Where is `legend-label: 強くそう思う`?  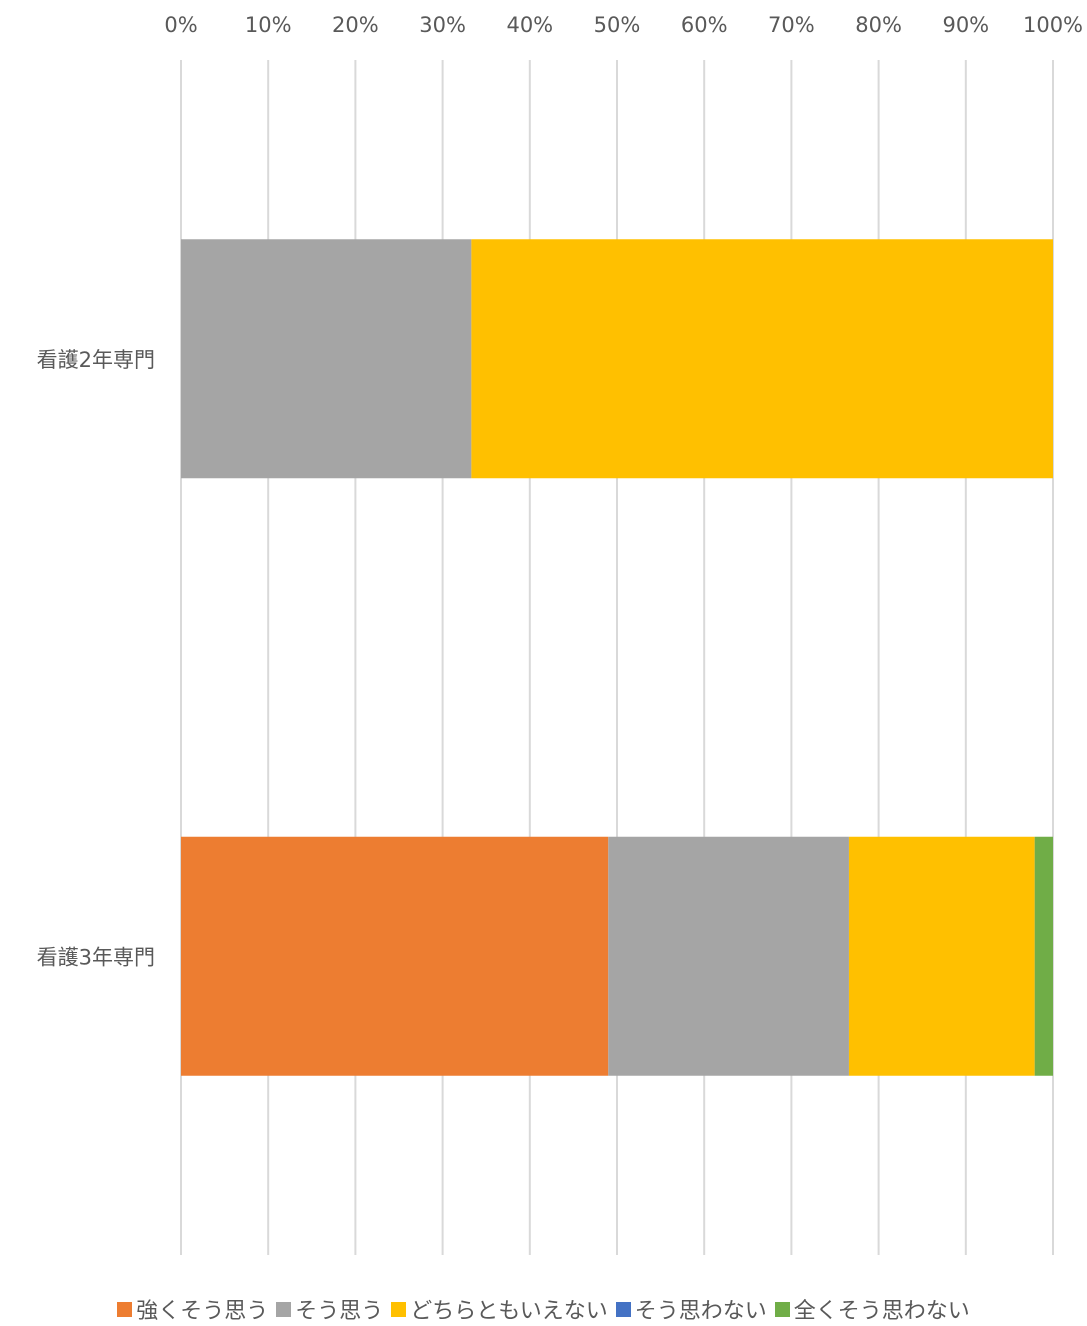
legend-label: 強くそう思う is located at coordinates (202, 1311).